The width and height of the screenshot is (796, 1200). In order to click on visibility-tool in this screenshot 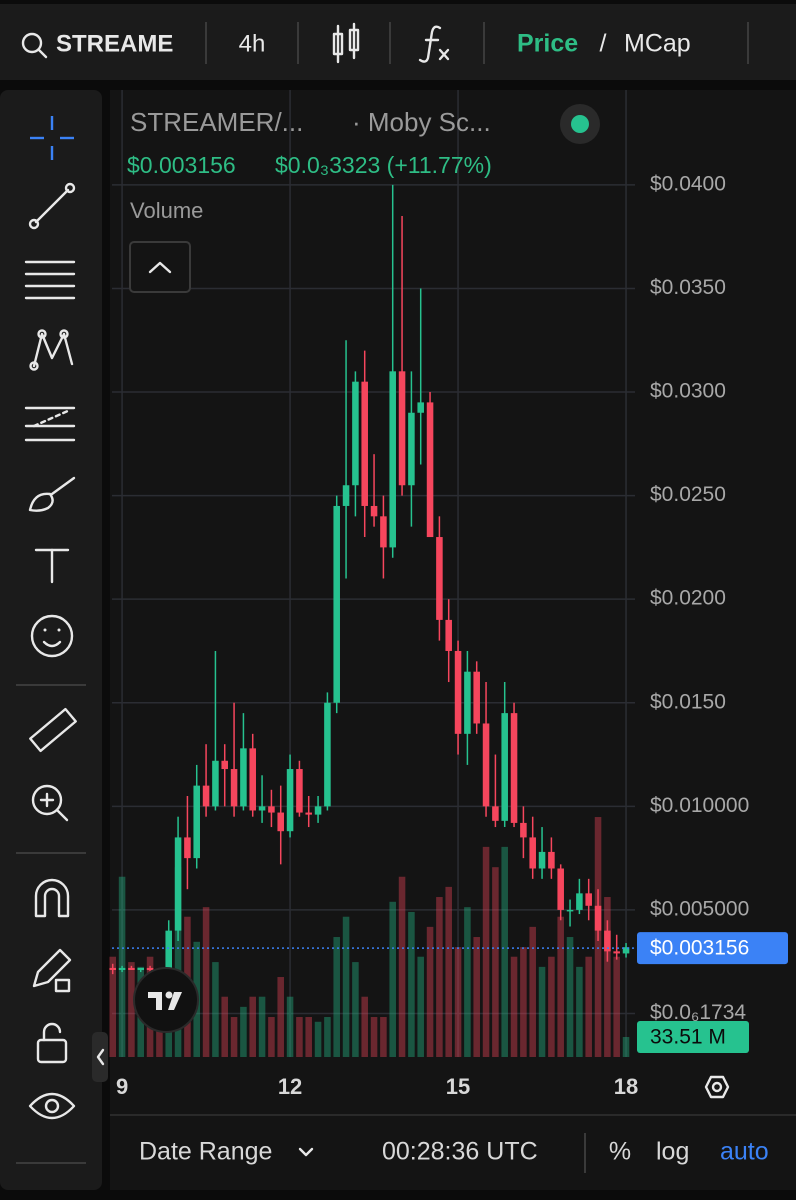, I will do `click(52, 1106)`.